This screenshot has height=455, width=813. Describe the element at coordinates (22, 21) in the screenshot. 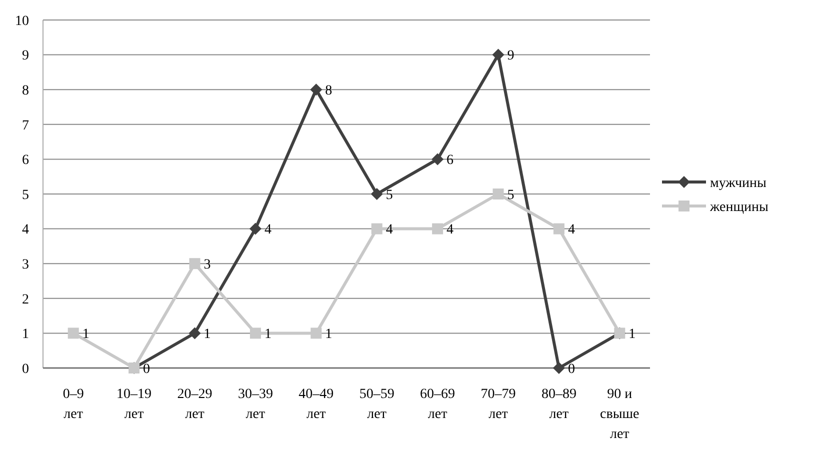

I see `y-tick-label: 10` at that location.